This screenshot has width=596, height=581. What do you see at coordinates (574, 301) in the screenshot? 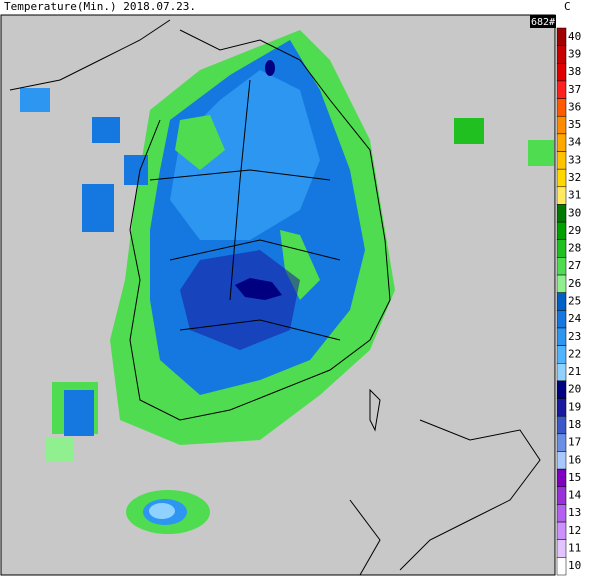
I see `legend-label: 25` at bounding box center [574, 301].